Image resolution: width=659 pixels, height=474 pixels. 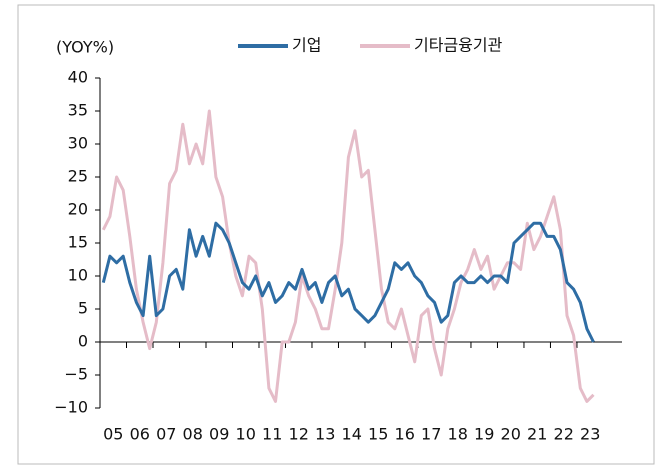 What do you see at coordinates (352, 434) in the screenshot?
I see `x-tick-label: 14` at bounding box center [352, 434].